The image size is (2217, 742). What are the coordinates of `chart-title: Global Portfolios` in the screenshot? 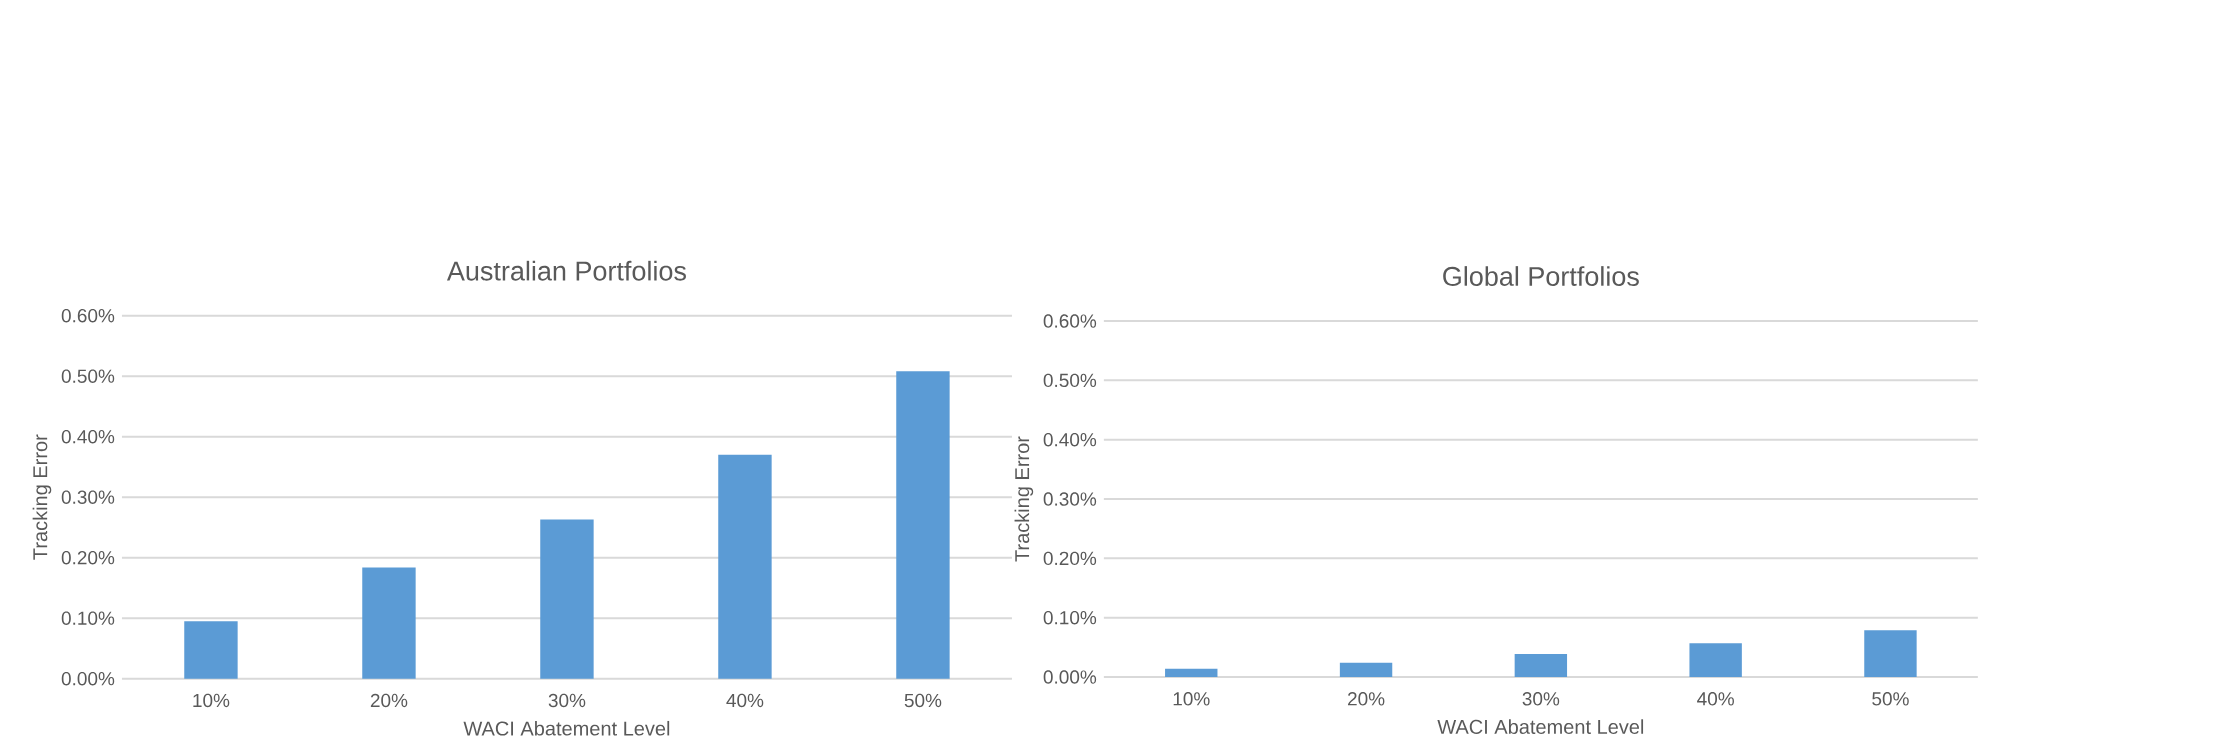 It's located at (1541, 275).